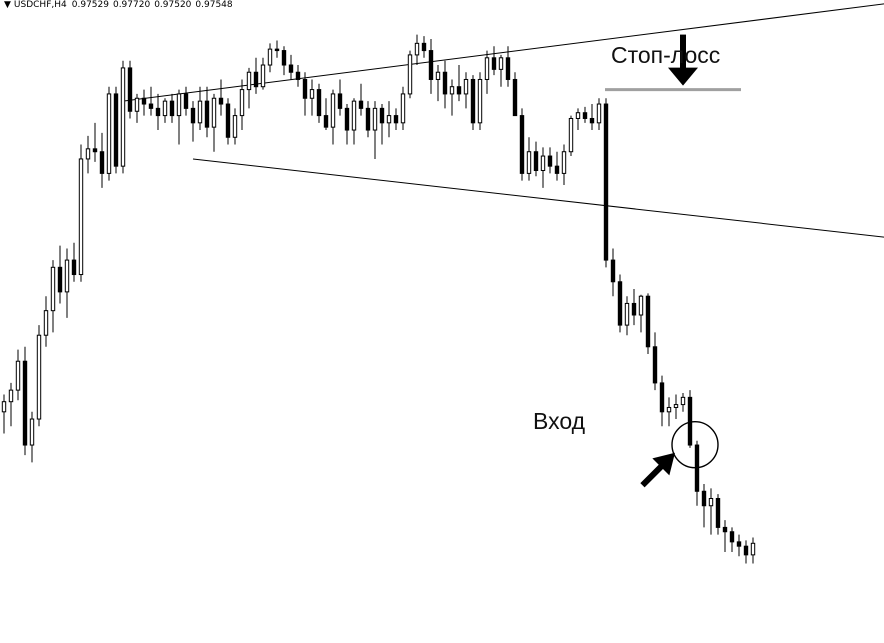  I want to click on high-price: 0.97720, so click(131, 5).